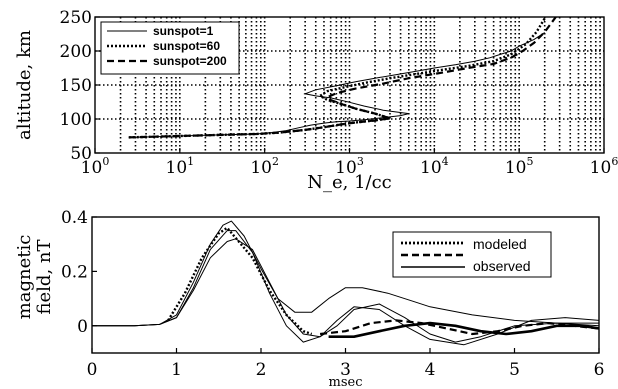 The width and height of the screenshot is (618, 389). What do you see at coordinates (76, 120) in the screenshot?
I see `y-tick-label: 100` at bounding box center [76, 120].